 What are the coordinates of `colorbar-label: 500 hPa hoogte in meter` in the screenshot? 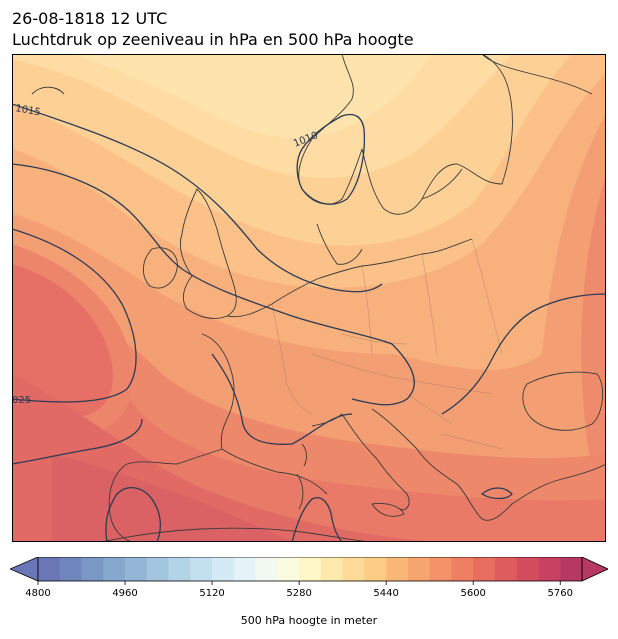 It's located at (309, 620).